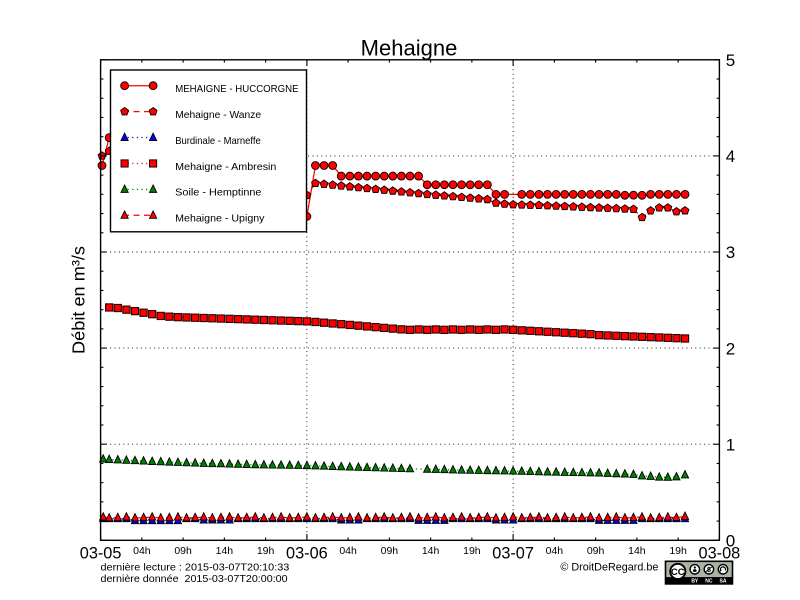 The height and width of the screenshot is (600, 800). What do you see at coordinates (225, 167) in the screenshot?
I see `svg-text: Mehaigne - Ambresin` at bounding box center [225, 167].